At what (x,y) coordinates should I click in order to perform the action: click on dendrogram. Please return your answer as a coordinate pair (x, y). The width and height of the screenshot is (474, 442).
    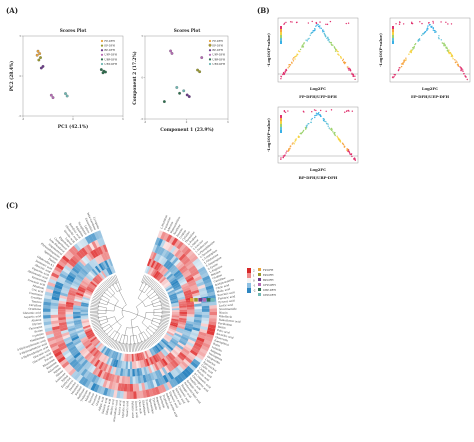
    Looking at the image, I should click on (130, 313).